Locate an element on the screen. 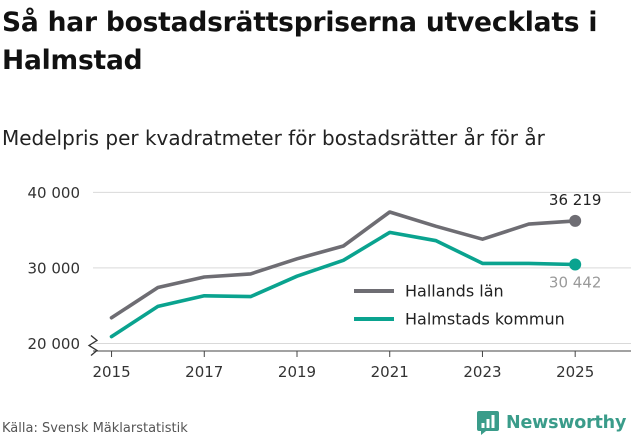  legend-label: Hallands län is located at coordinates (454, 291).